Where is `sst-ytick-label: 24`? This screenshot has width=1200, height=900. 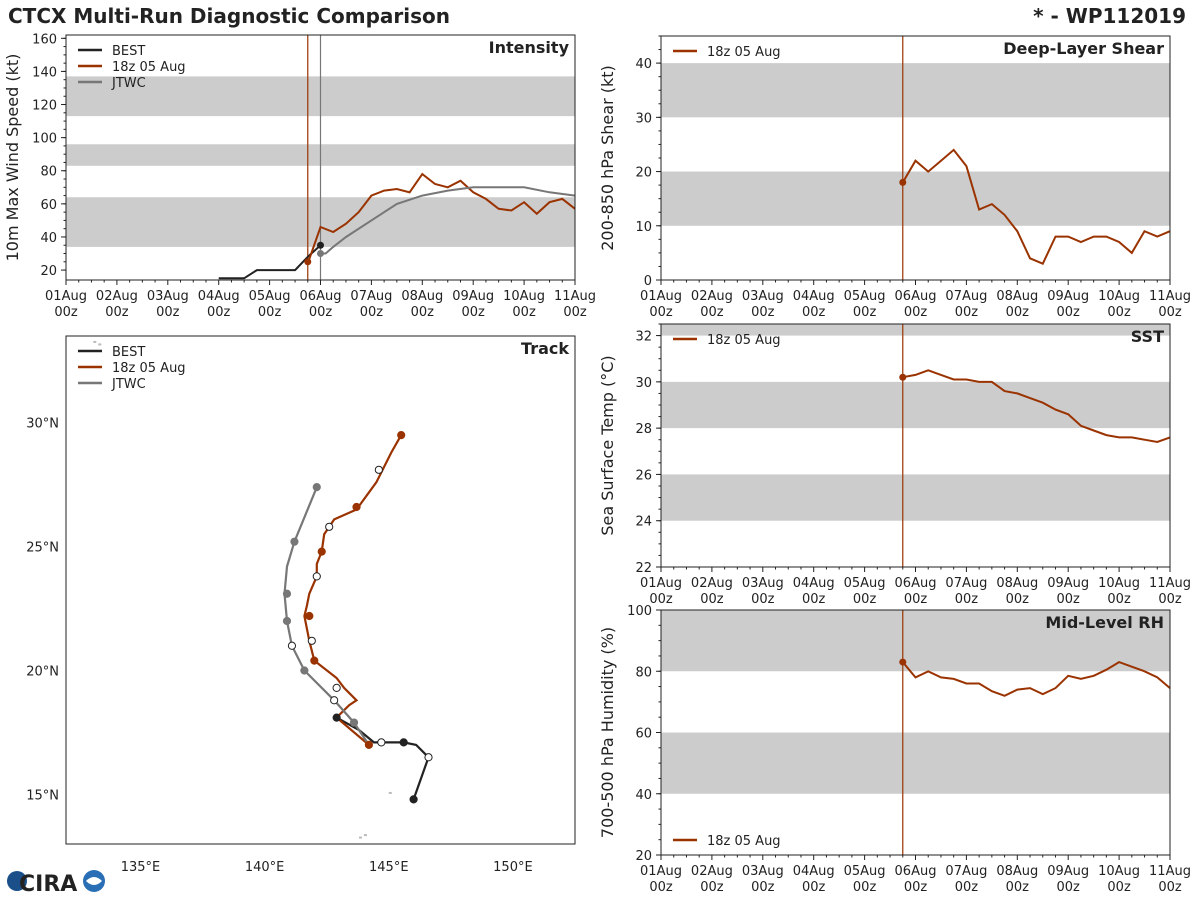 sst-ytick-label: 24 is located at coordinates (643, 522).